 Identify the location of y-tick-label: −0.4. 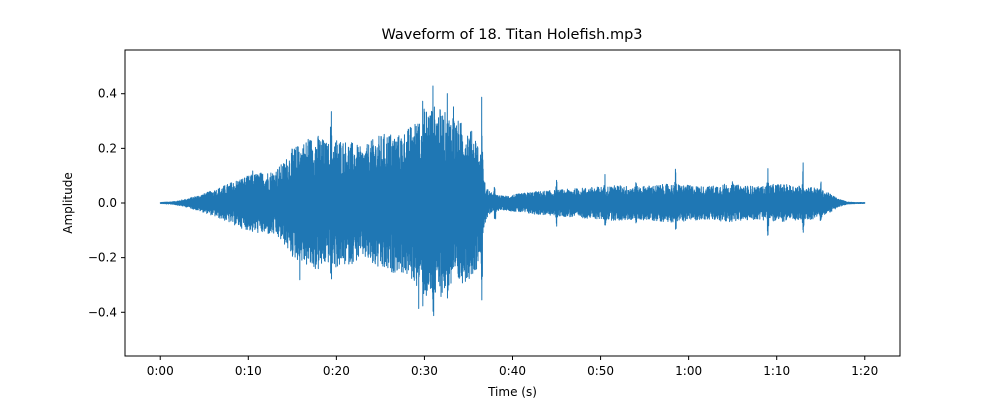
(102, 312).